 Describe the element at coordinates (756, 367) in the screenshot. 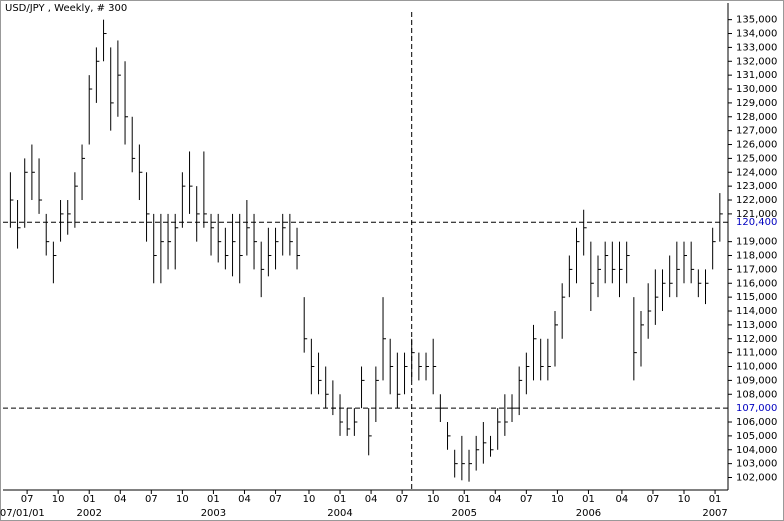

I see `y-tick-label: 110,000` at that location.